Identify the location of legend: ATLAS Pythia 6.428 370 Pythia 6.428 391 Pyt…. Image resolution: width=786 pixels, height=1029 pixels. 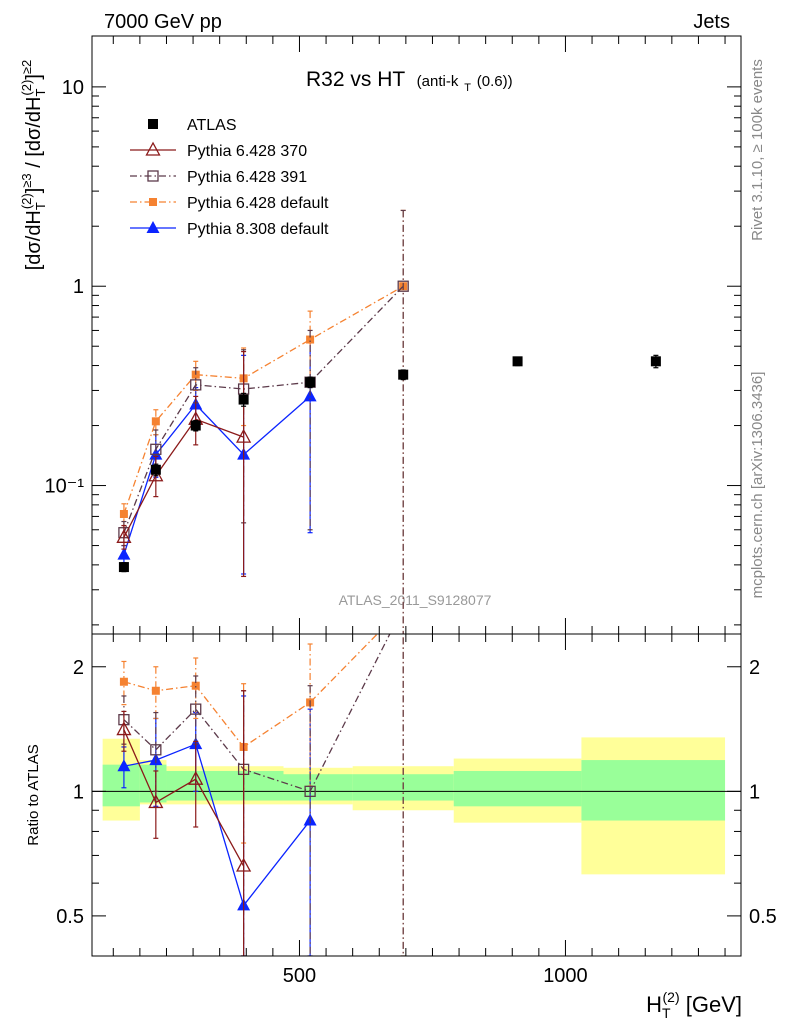
(229, 177).